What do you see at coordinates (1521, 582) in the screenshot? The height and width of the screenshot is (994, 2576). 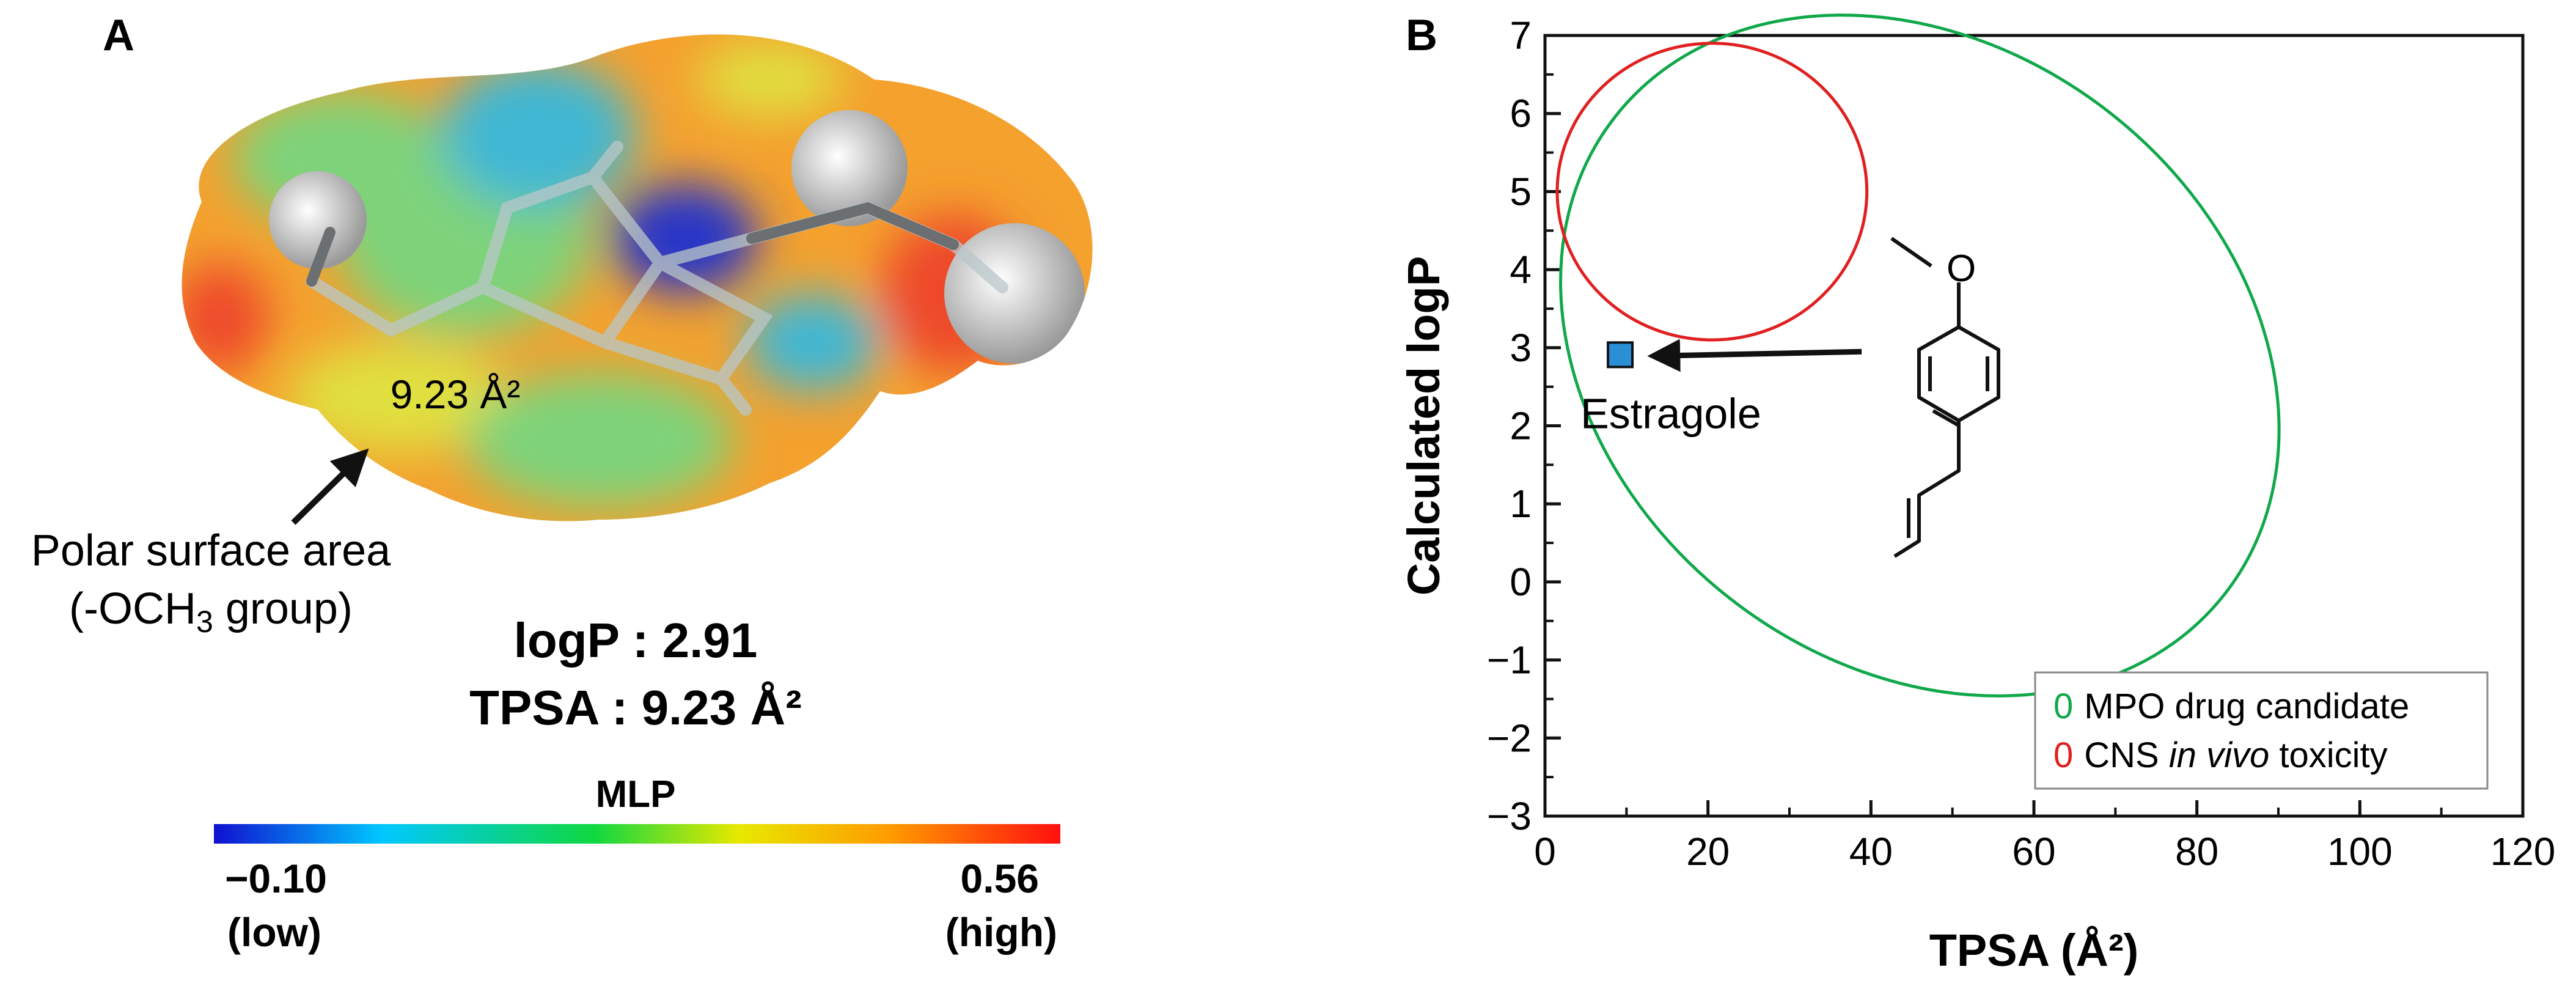 I see `y-tick-label: 0` at bounding box center [1521, 582].